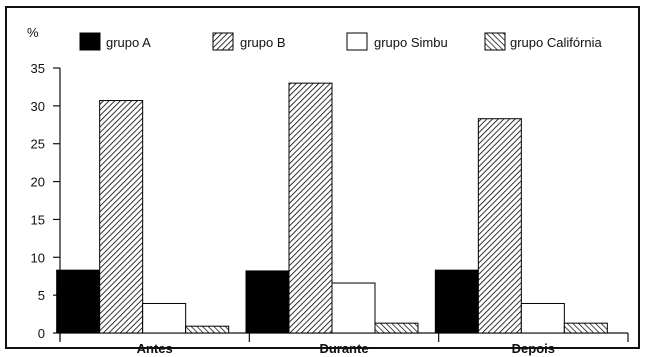 The width and height of the screenshot is (648, 357). Describe the element at coordinates (267, 302) in the screenshot. I see `bar-grupo-a-durante` at that location.